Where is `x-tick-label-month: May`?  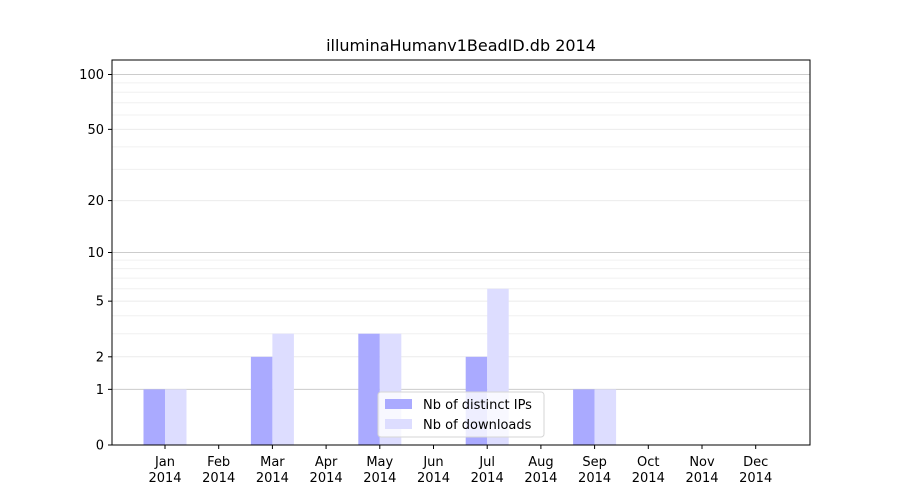
x-tick-label-month: May is located at coordinates (379, 462).